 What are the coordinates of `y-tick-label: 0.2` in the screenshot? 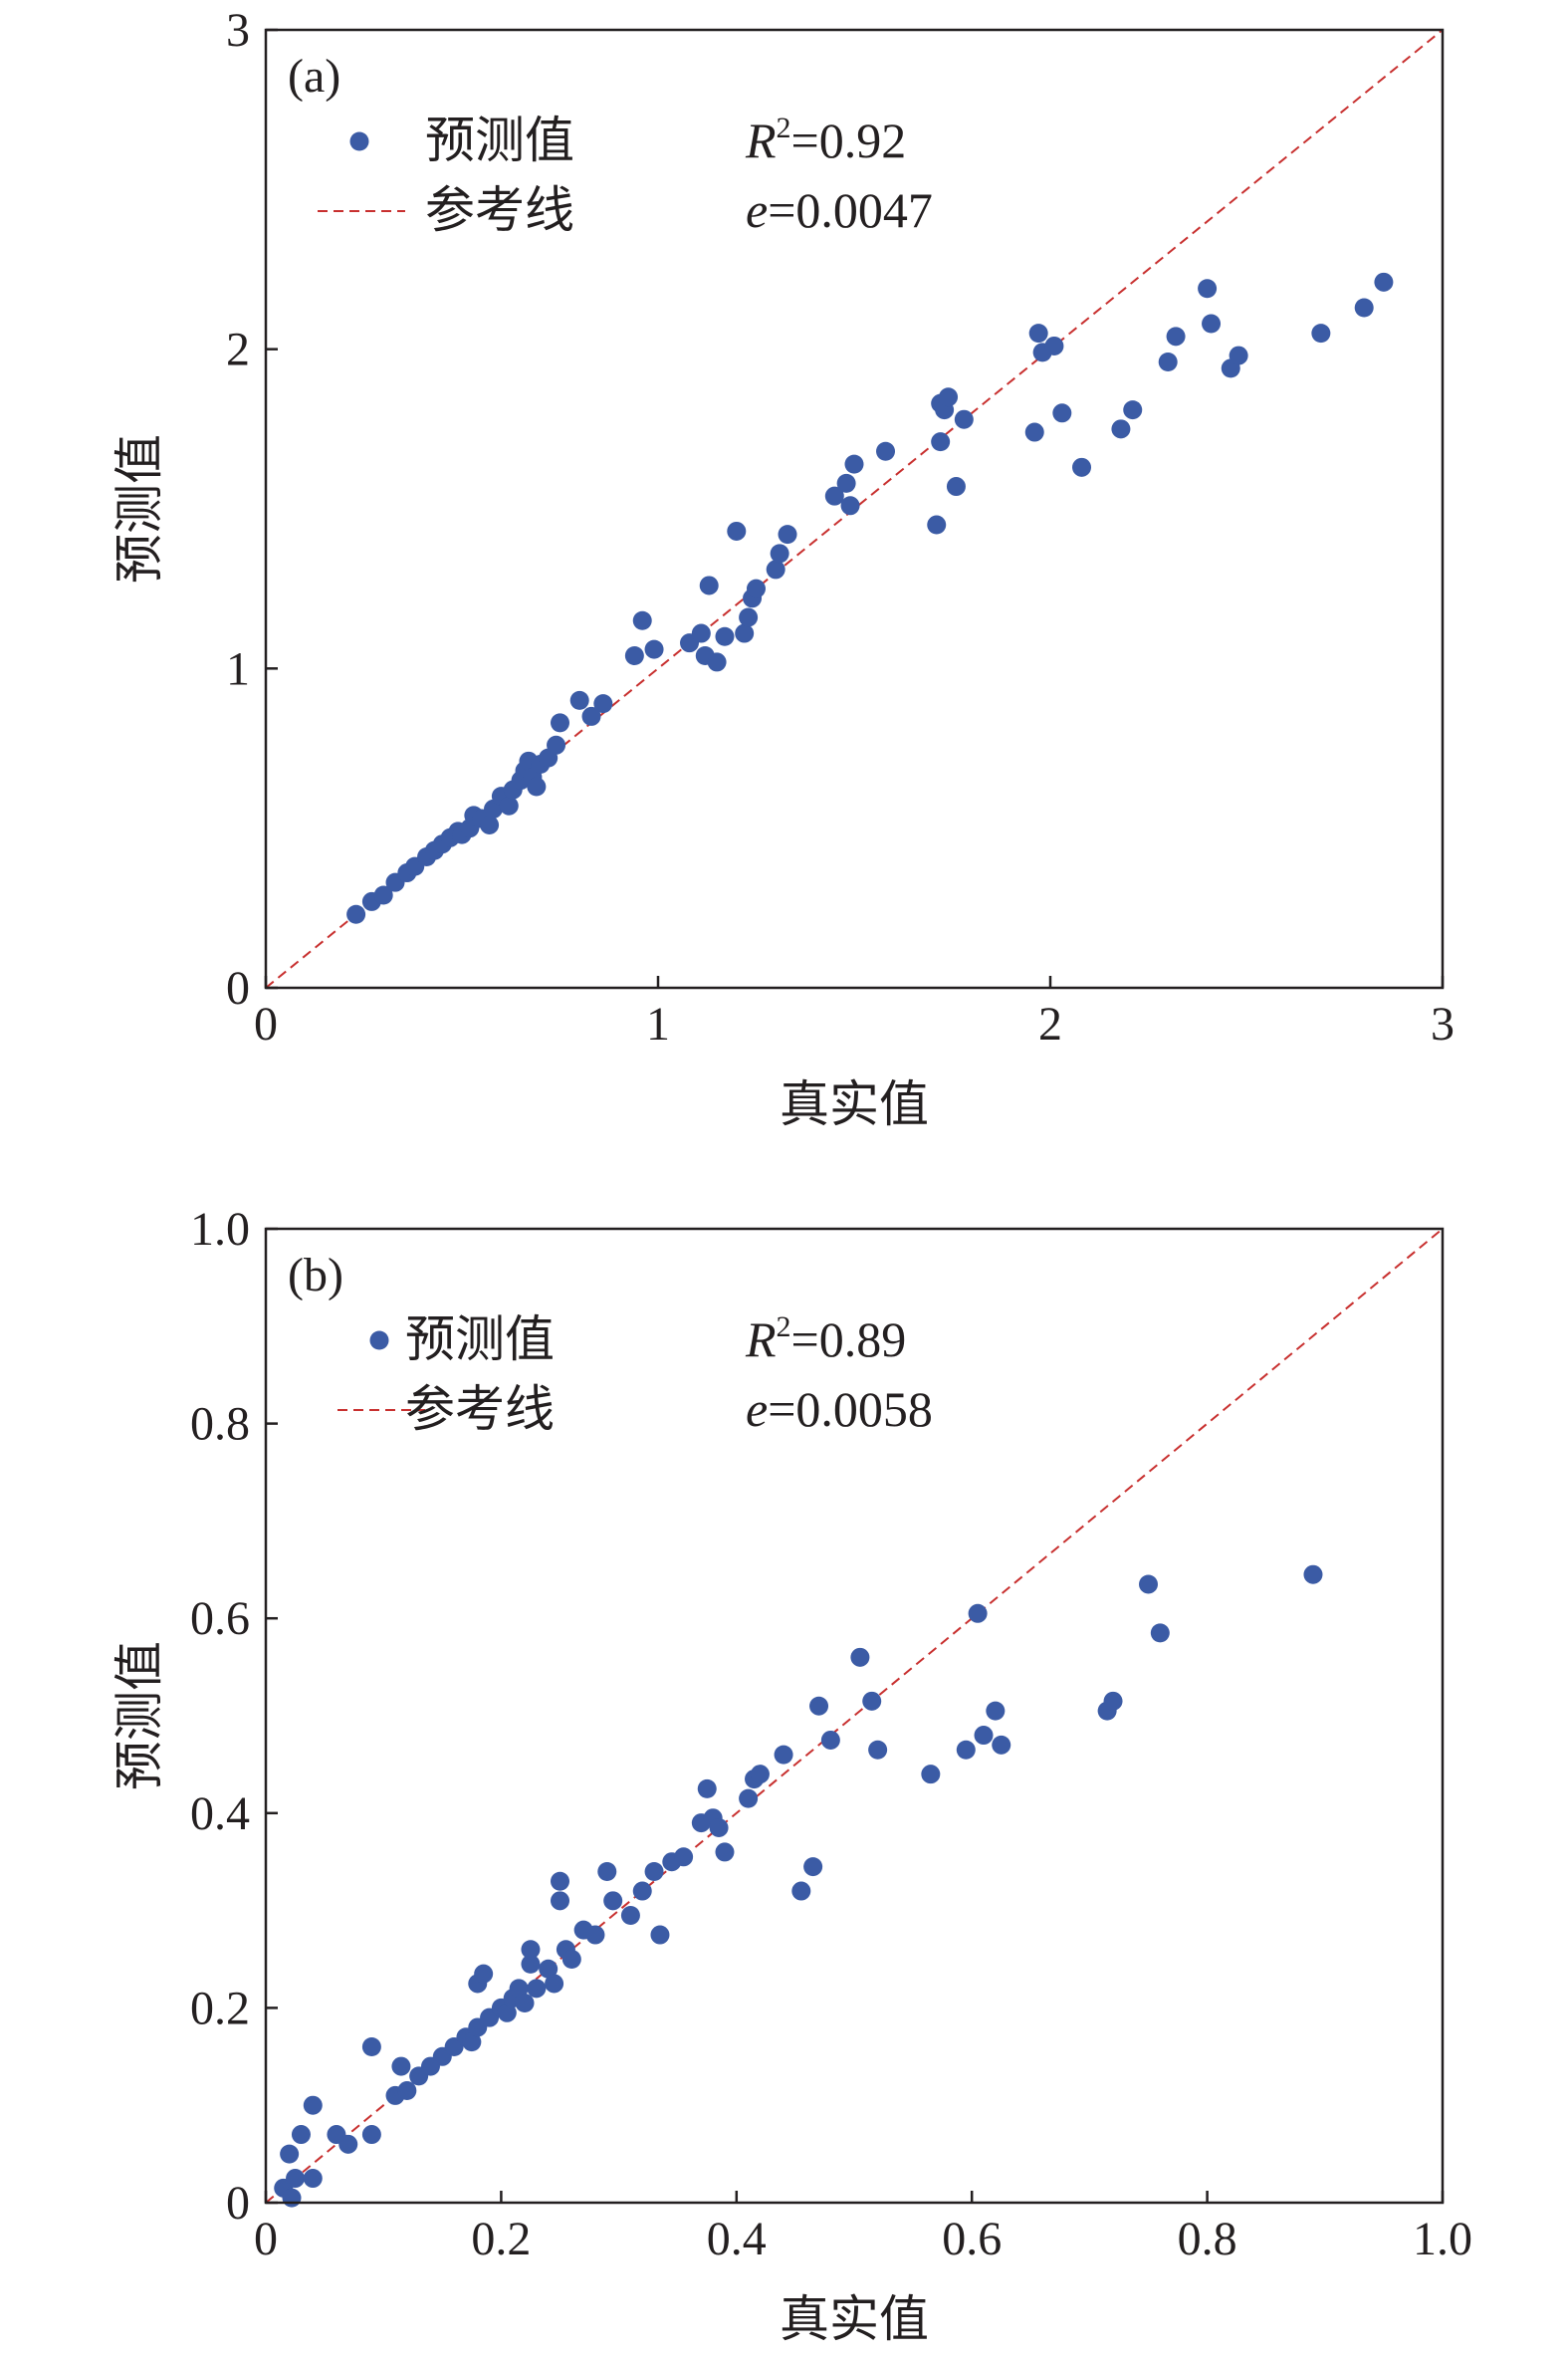 It's located at (220, 2008).